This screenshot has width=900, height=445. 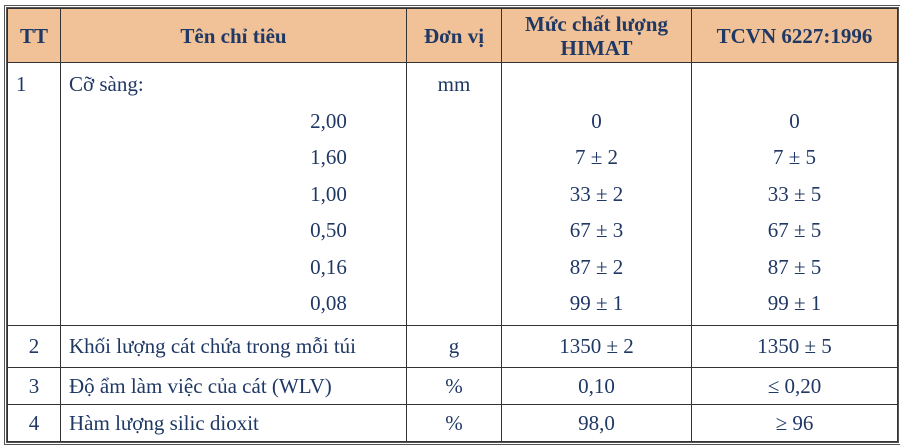 What do you see at coordinates (794, 385) in the screenshot?
I see `cell-tcvn: ≤ 0,20` at bounding box center [794, 385].